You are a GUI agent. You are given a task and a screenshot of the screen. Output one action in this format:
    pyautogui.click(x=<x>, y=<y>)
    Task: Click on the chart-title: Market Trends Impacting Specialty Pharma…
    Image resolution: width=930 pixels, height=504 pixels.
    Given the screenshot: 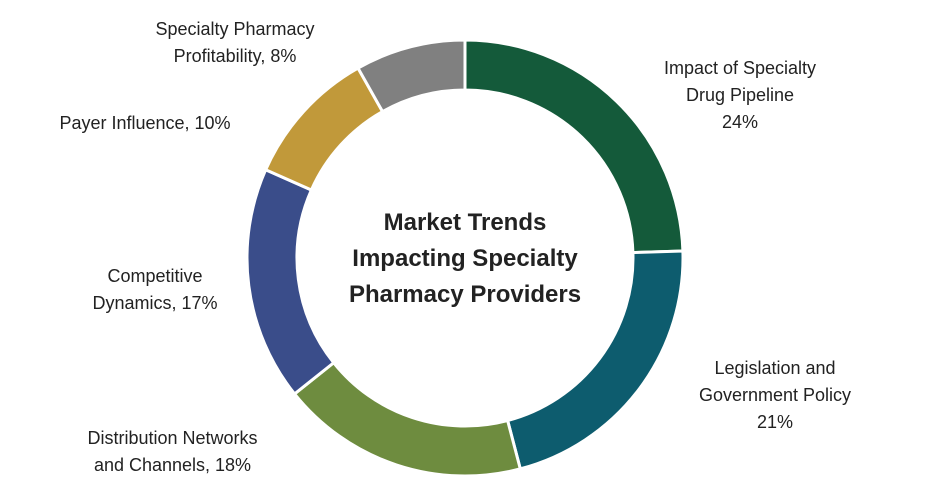 What is the action you would take?
    pyautogui.click(x=465, y=259)
    